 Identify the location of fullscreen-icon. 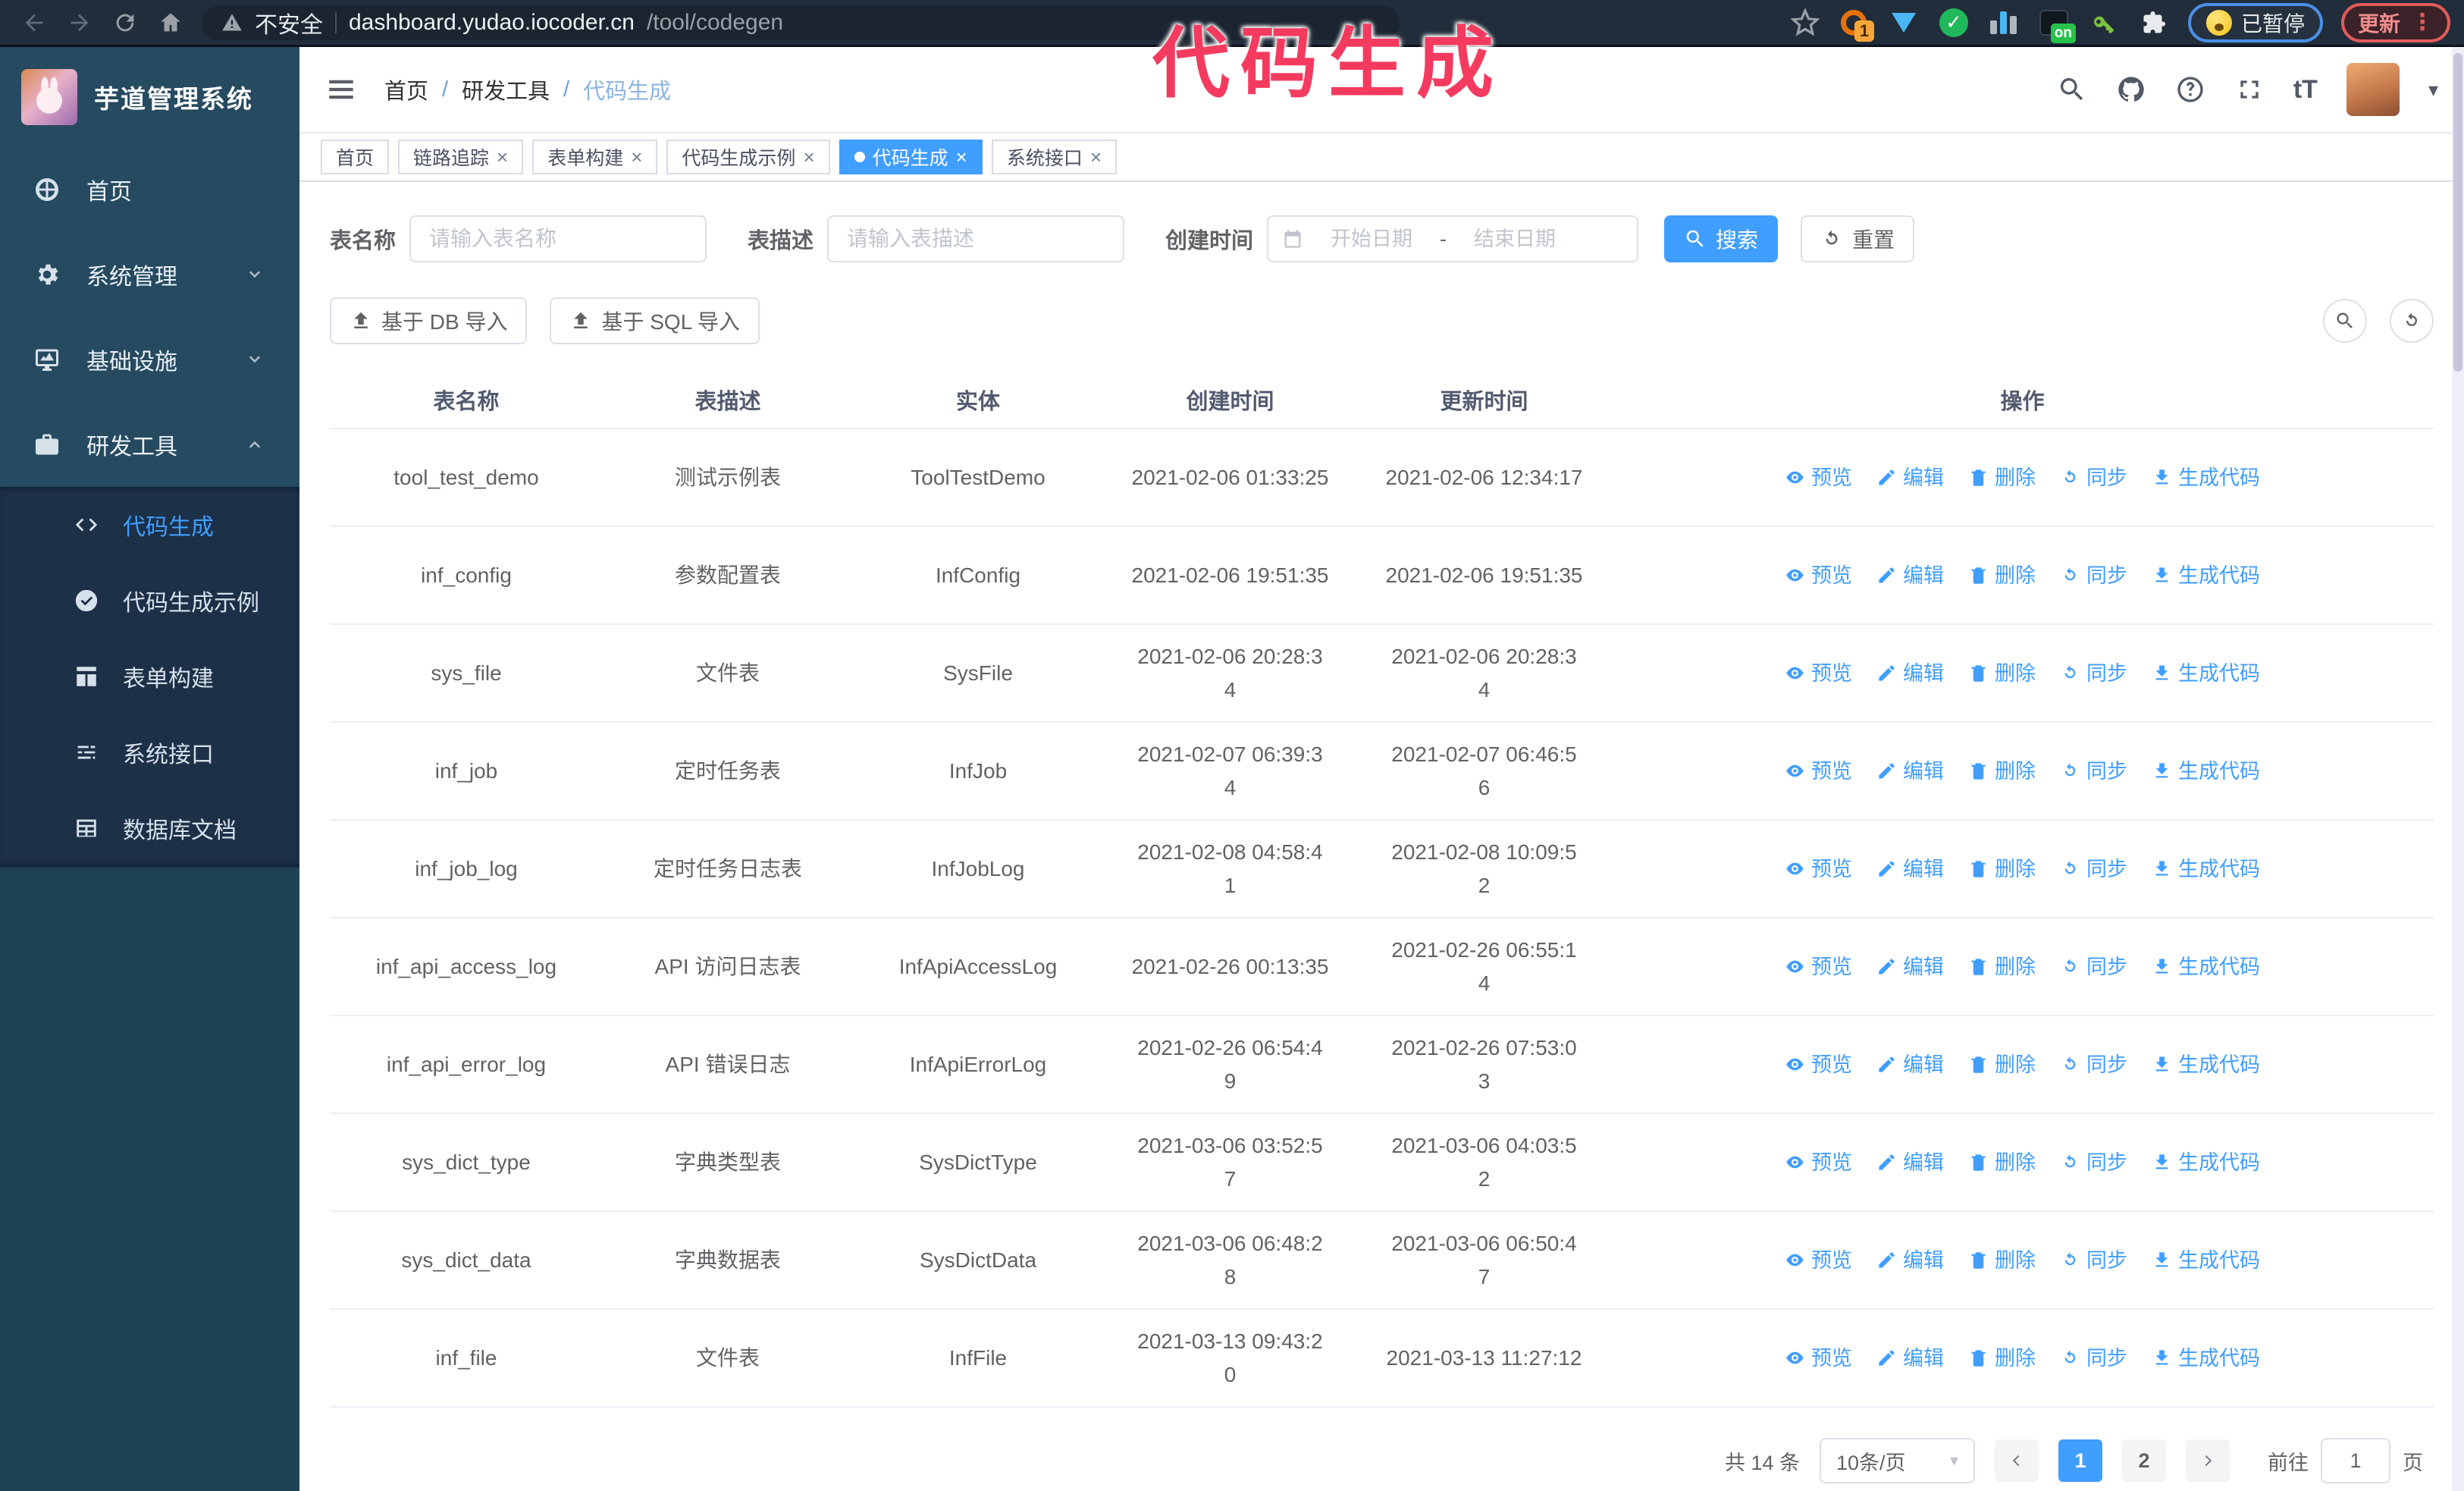
(2250, 89).